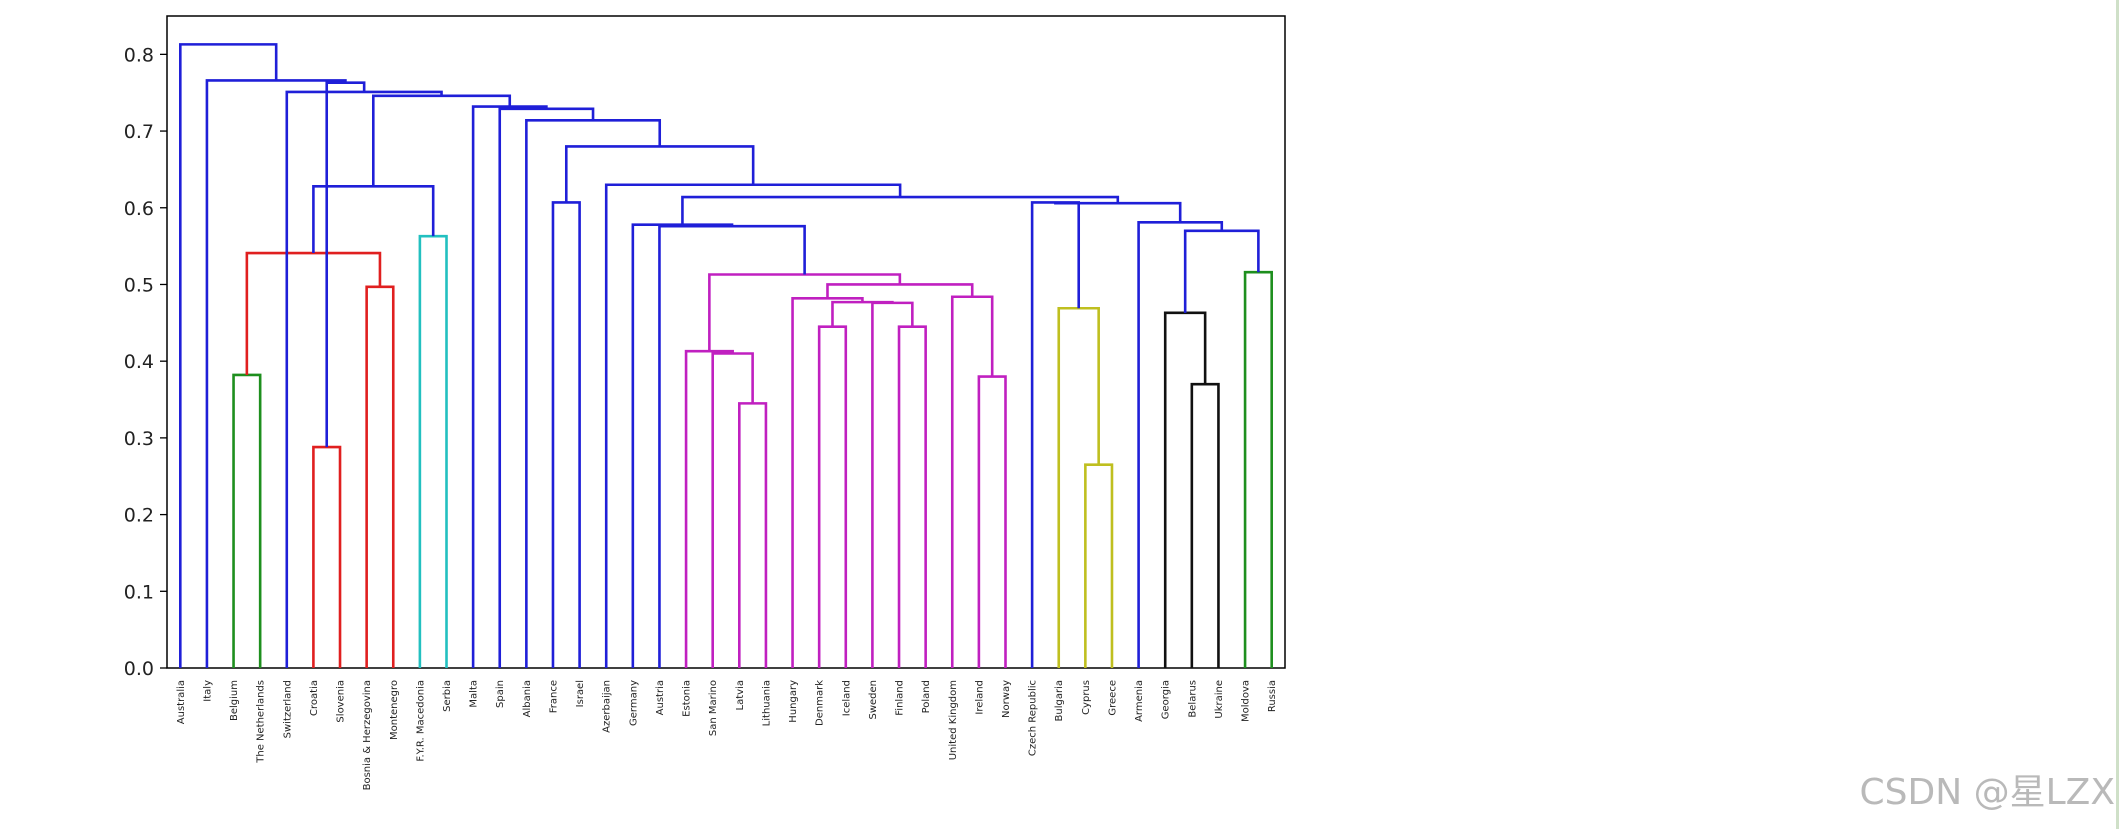  Describe the element at coordinates (207, 691) in the screenshot. I see `leaf-label: Italy` at that location.